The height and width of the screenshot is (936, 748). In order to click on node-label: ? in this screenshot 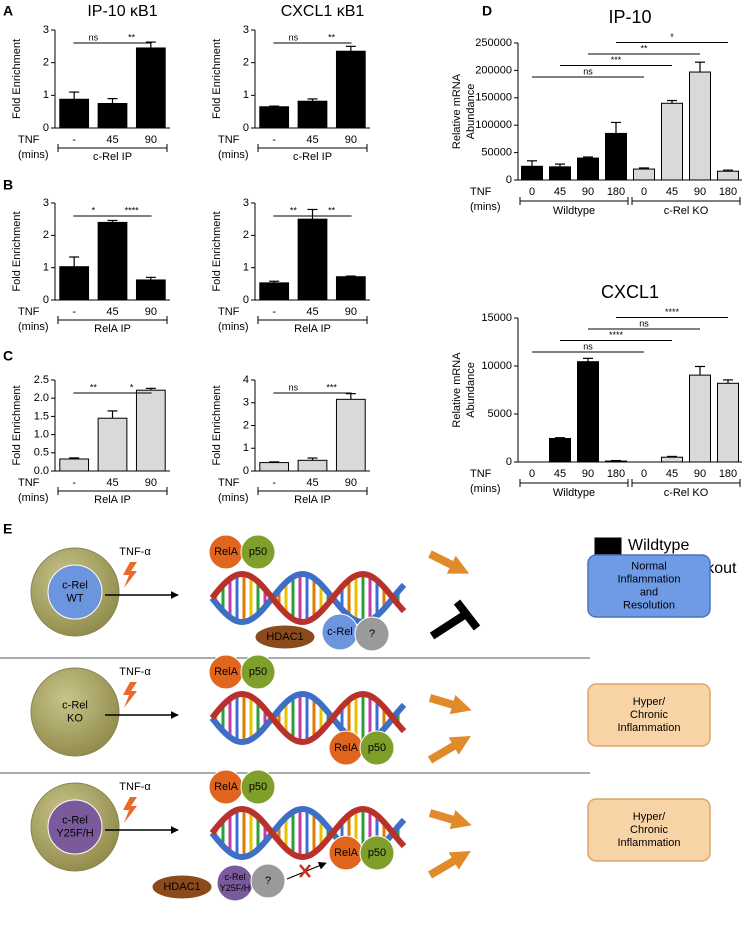, I will do `click(372, 634)`.